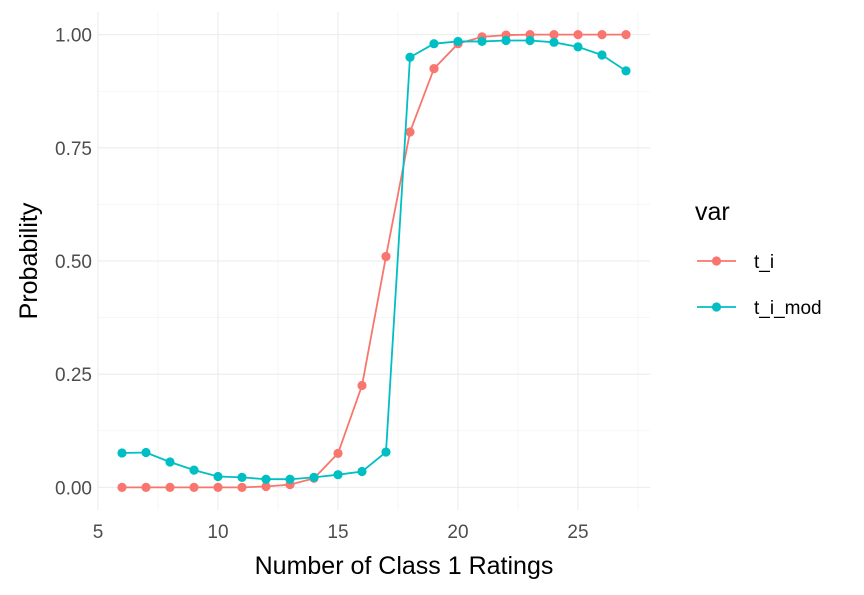  I want to click on x-tick-label: 25, so click(577, 532).